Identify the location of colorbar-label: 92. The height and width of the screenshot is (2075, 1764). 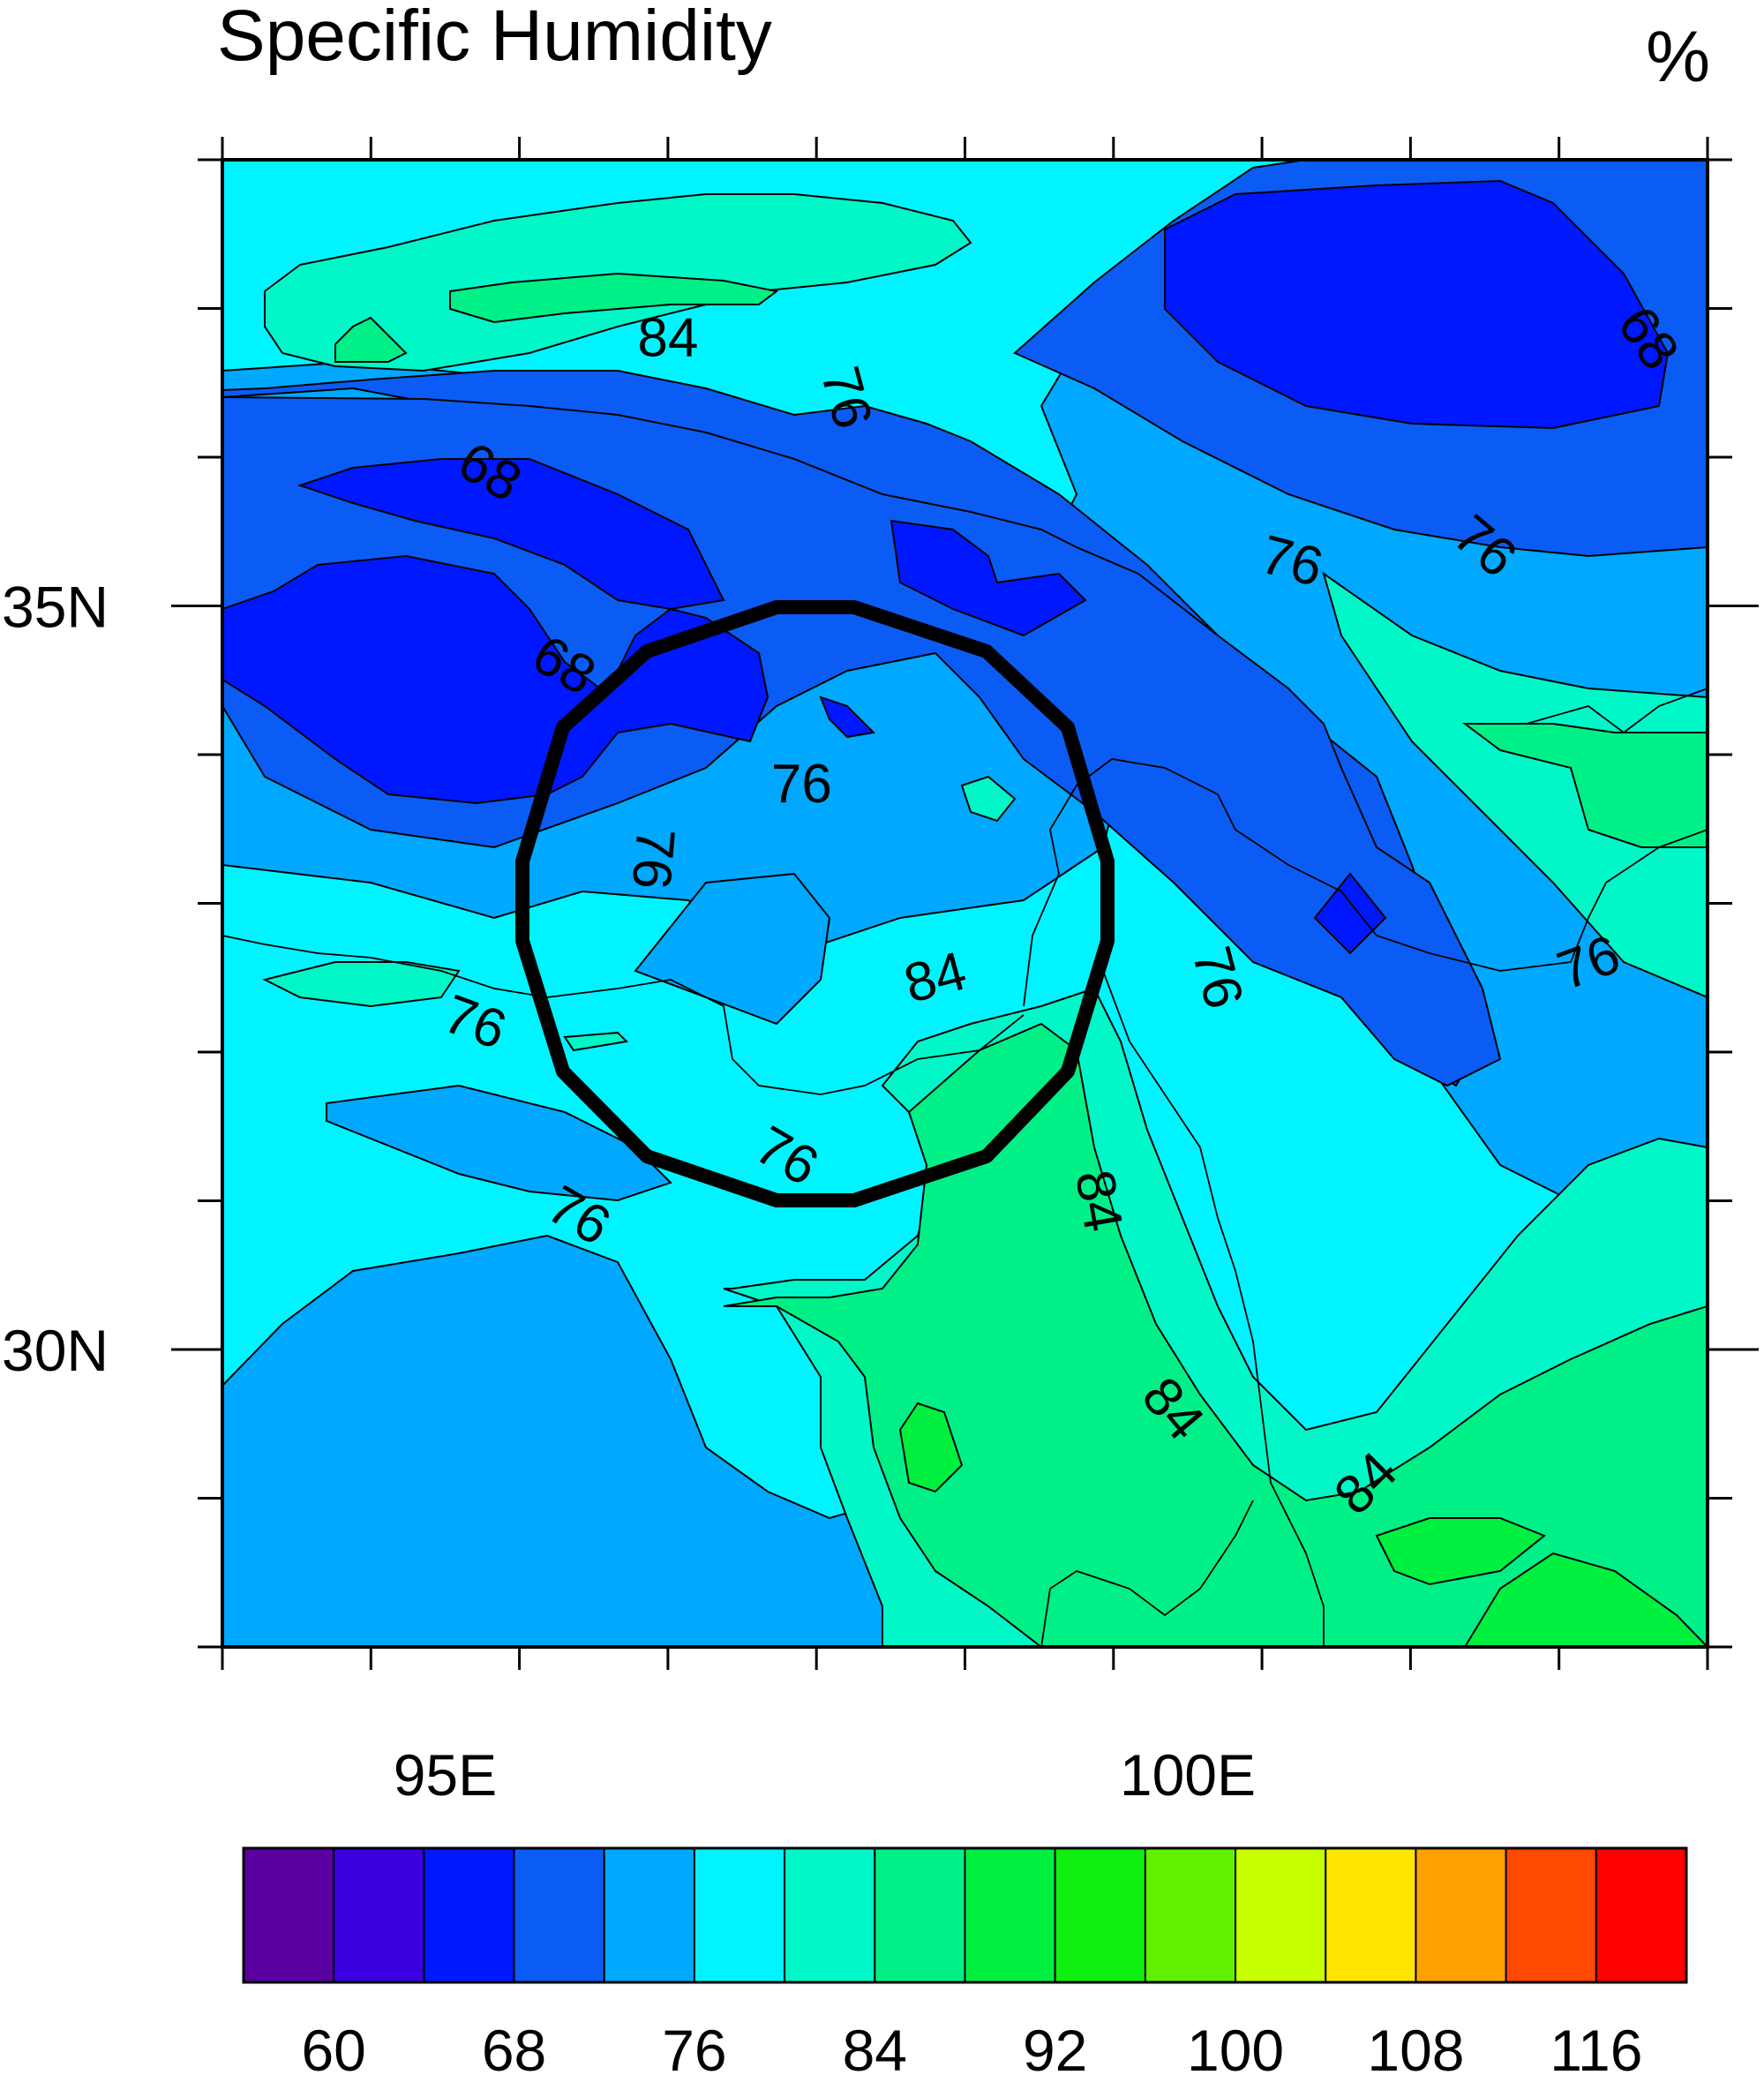
(1055, 2046).